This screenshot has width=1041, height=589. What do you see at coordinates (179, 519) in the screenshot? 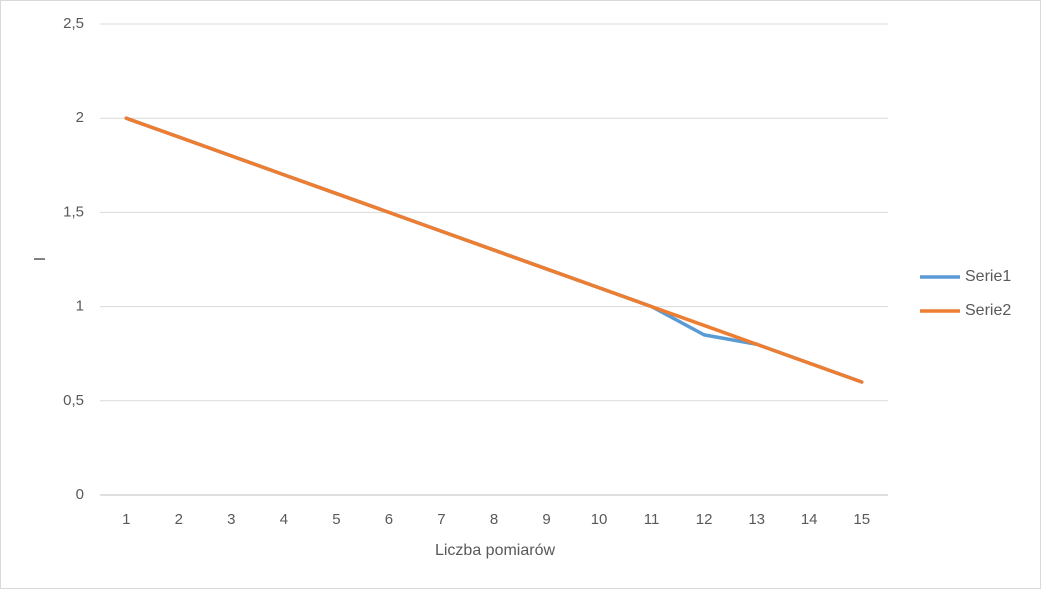
I see `x-tick-label: 2` at bounding box center [179, 519].